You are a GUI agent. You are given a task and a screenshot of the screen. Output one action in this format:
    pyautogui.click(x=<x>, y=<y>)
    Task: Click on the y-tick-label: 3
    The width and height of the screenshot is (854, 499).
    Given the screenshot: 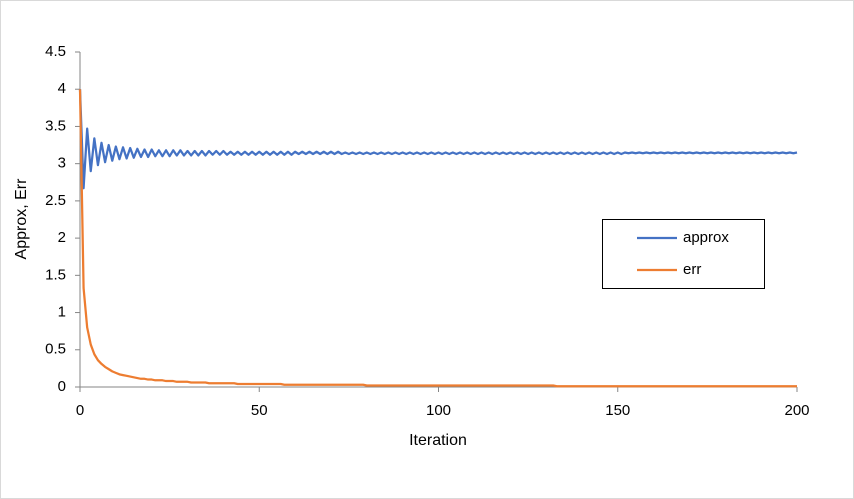 What is the action you would take?
    pyautogui.click(x=62, y=163)
    